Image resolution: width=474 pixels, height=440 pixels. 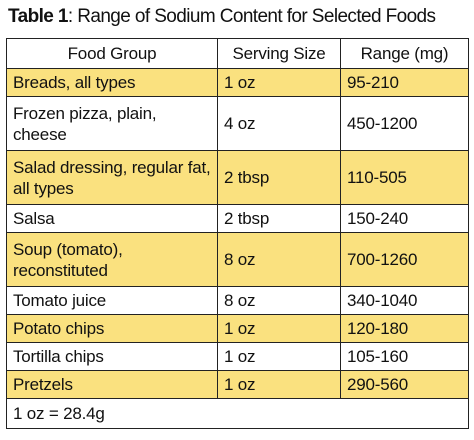 I want to click on header-cell: Food Group, so click(x=112, y=53).